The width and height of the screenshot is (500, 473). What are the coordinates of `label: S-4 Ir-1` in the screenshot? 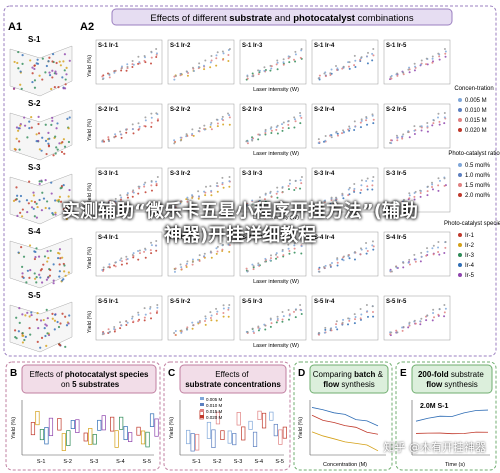 It's located at (108, 238).